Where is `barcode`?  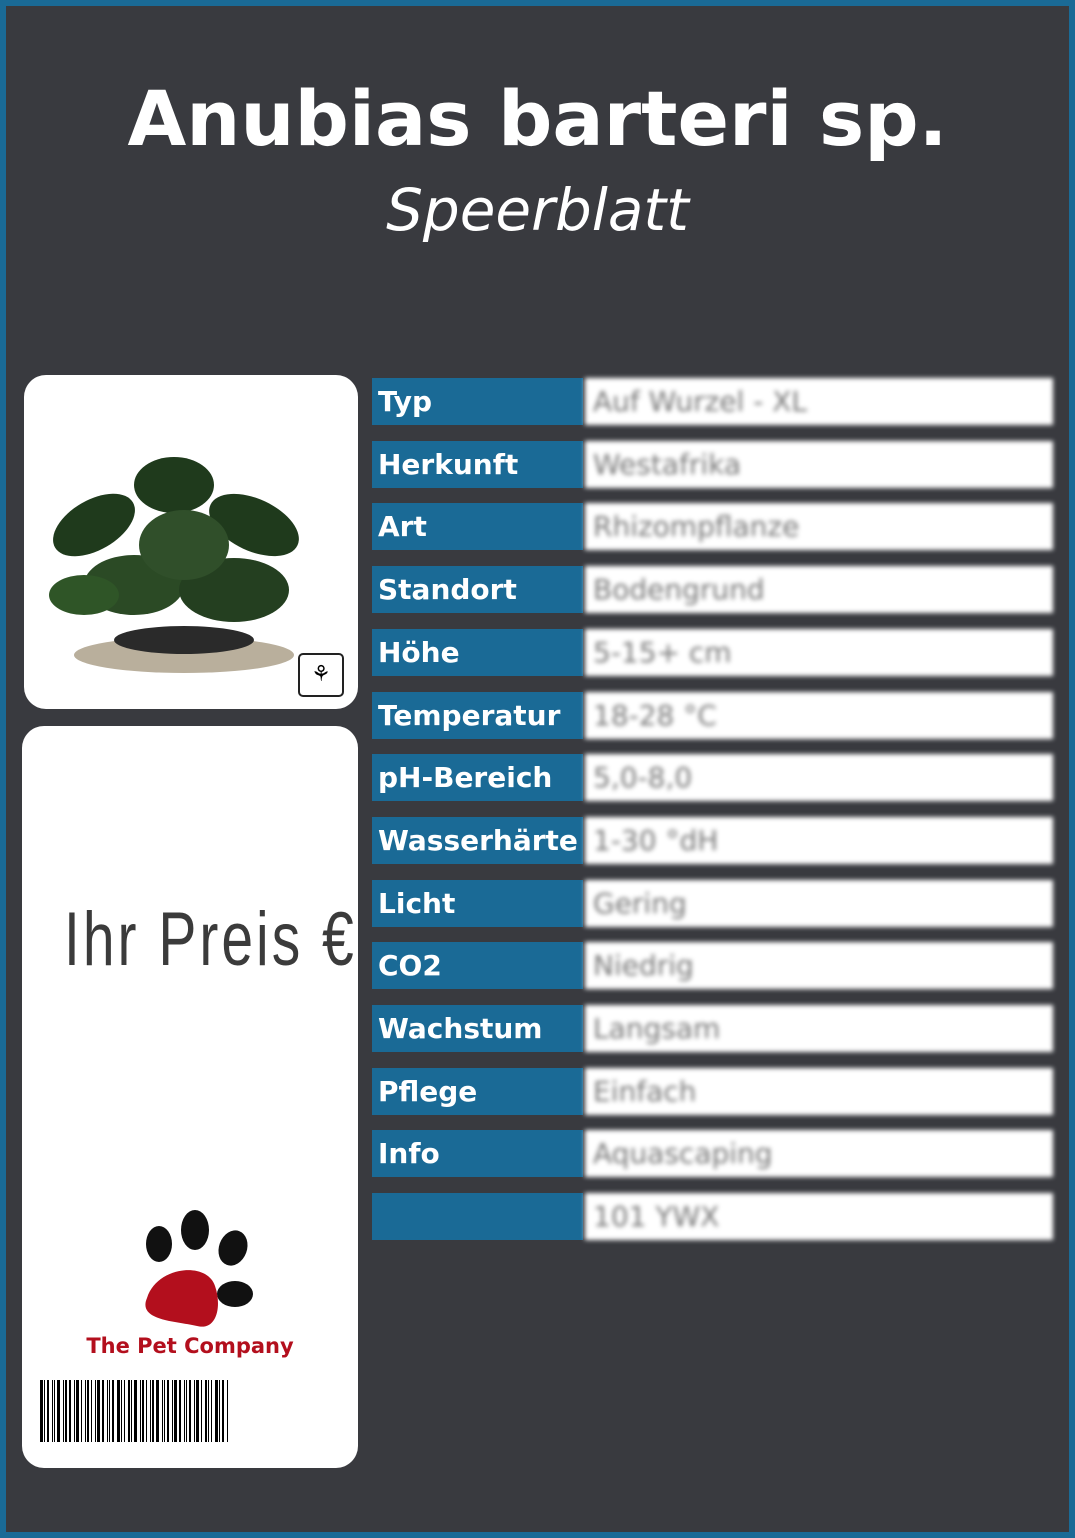 barcode is located at coordinates (194, 1411).